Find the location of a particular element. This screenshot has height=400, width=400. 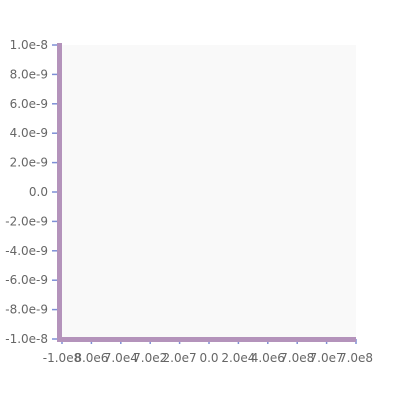

y-tick-label: 6.0e-9 is located at coordinates (29, 104).